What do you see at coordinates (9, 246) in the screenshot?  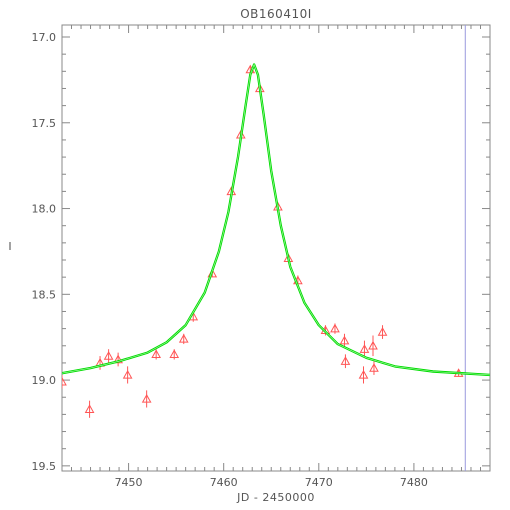 I see `y-axis-label: I` at bounding box center [9, 246].